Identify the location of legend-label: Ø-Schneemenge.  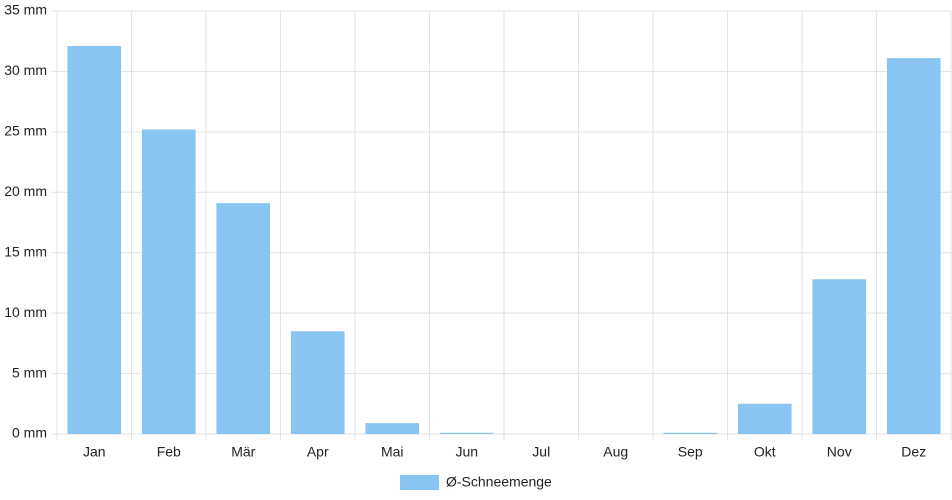
(499, 482).